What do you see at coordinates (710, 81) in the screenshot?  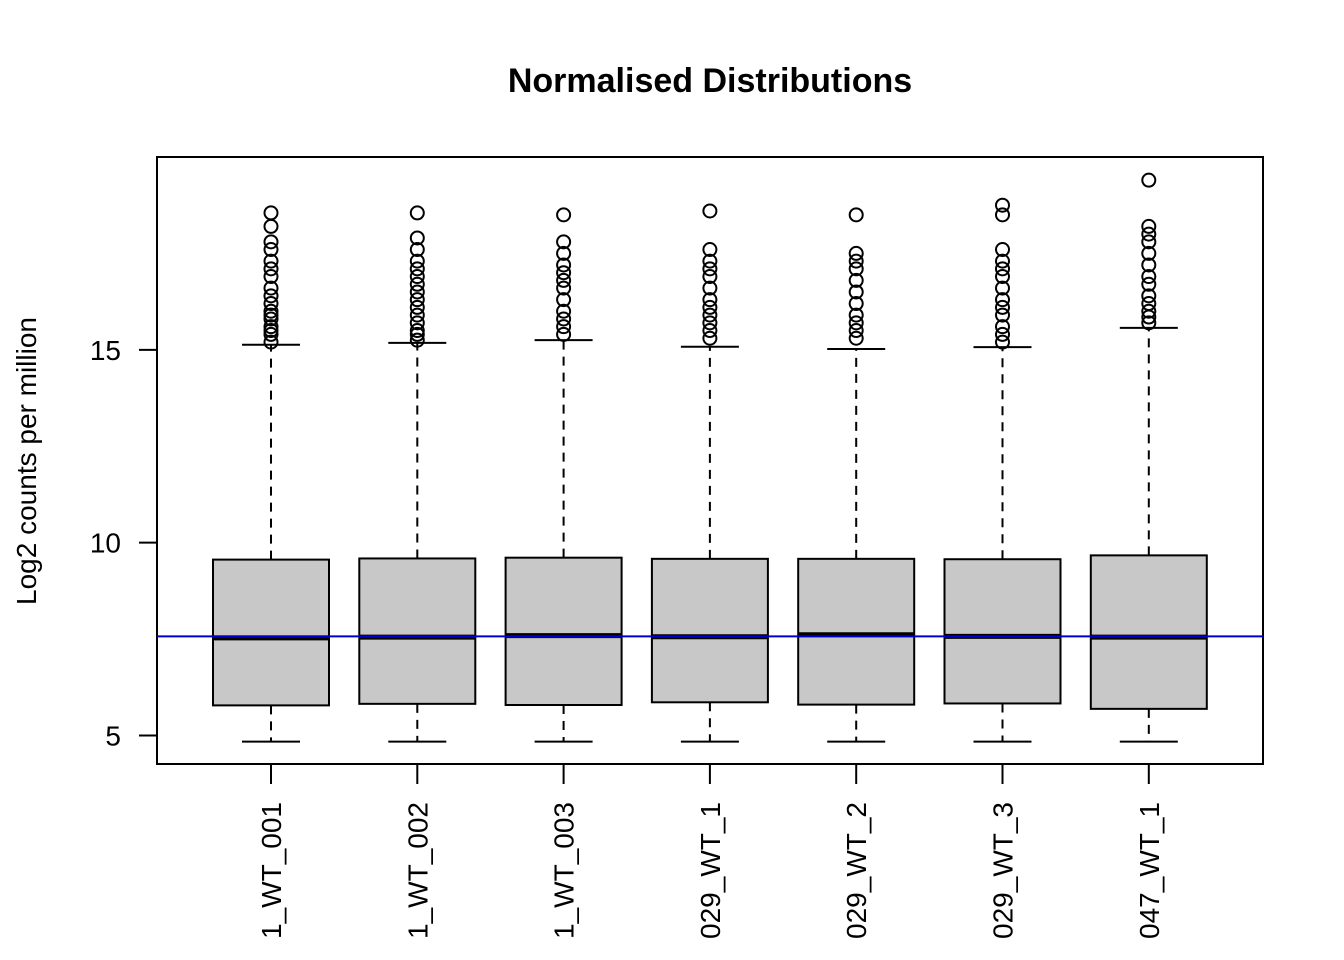 I see `chart-title: Normalised Distributions` at bounding box center [710, 81].